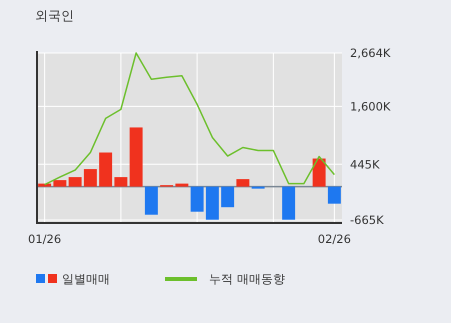 This screenshot has height=323, width=451. I want to click on chart-title: 외국인, so click(54, 16).